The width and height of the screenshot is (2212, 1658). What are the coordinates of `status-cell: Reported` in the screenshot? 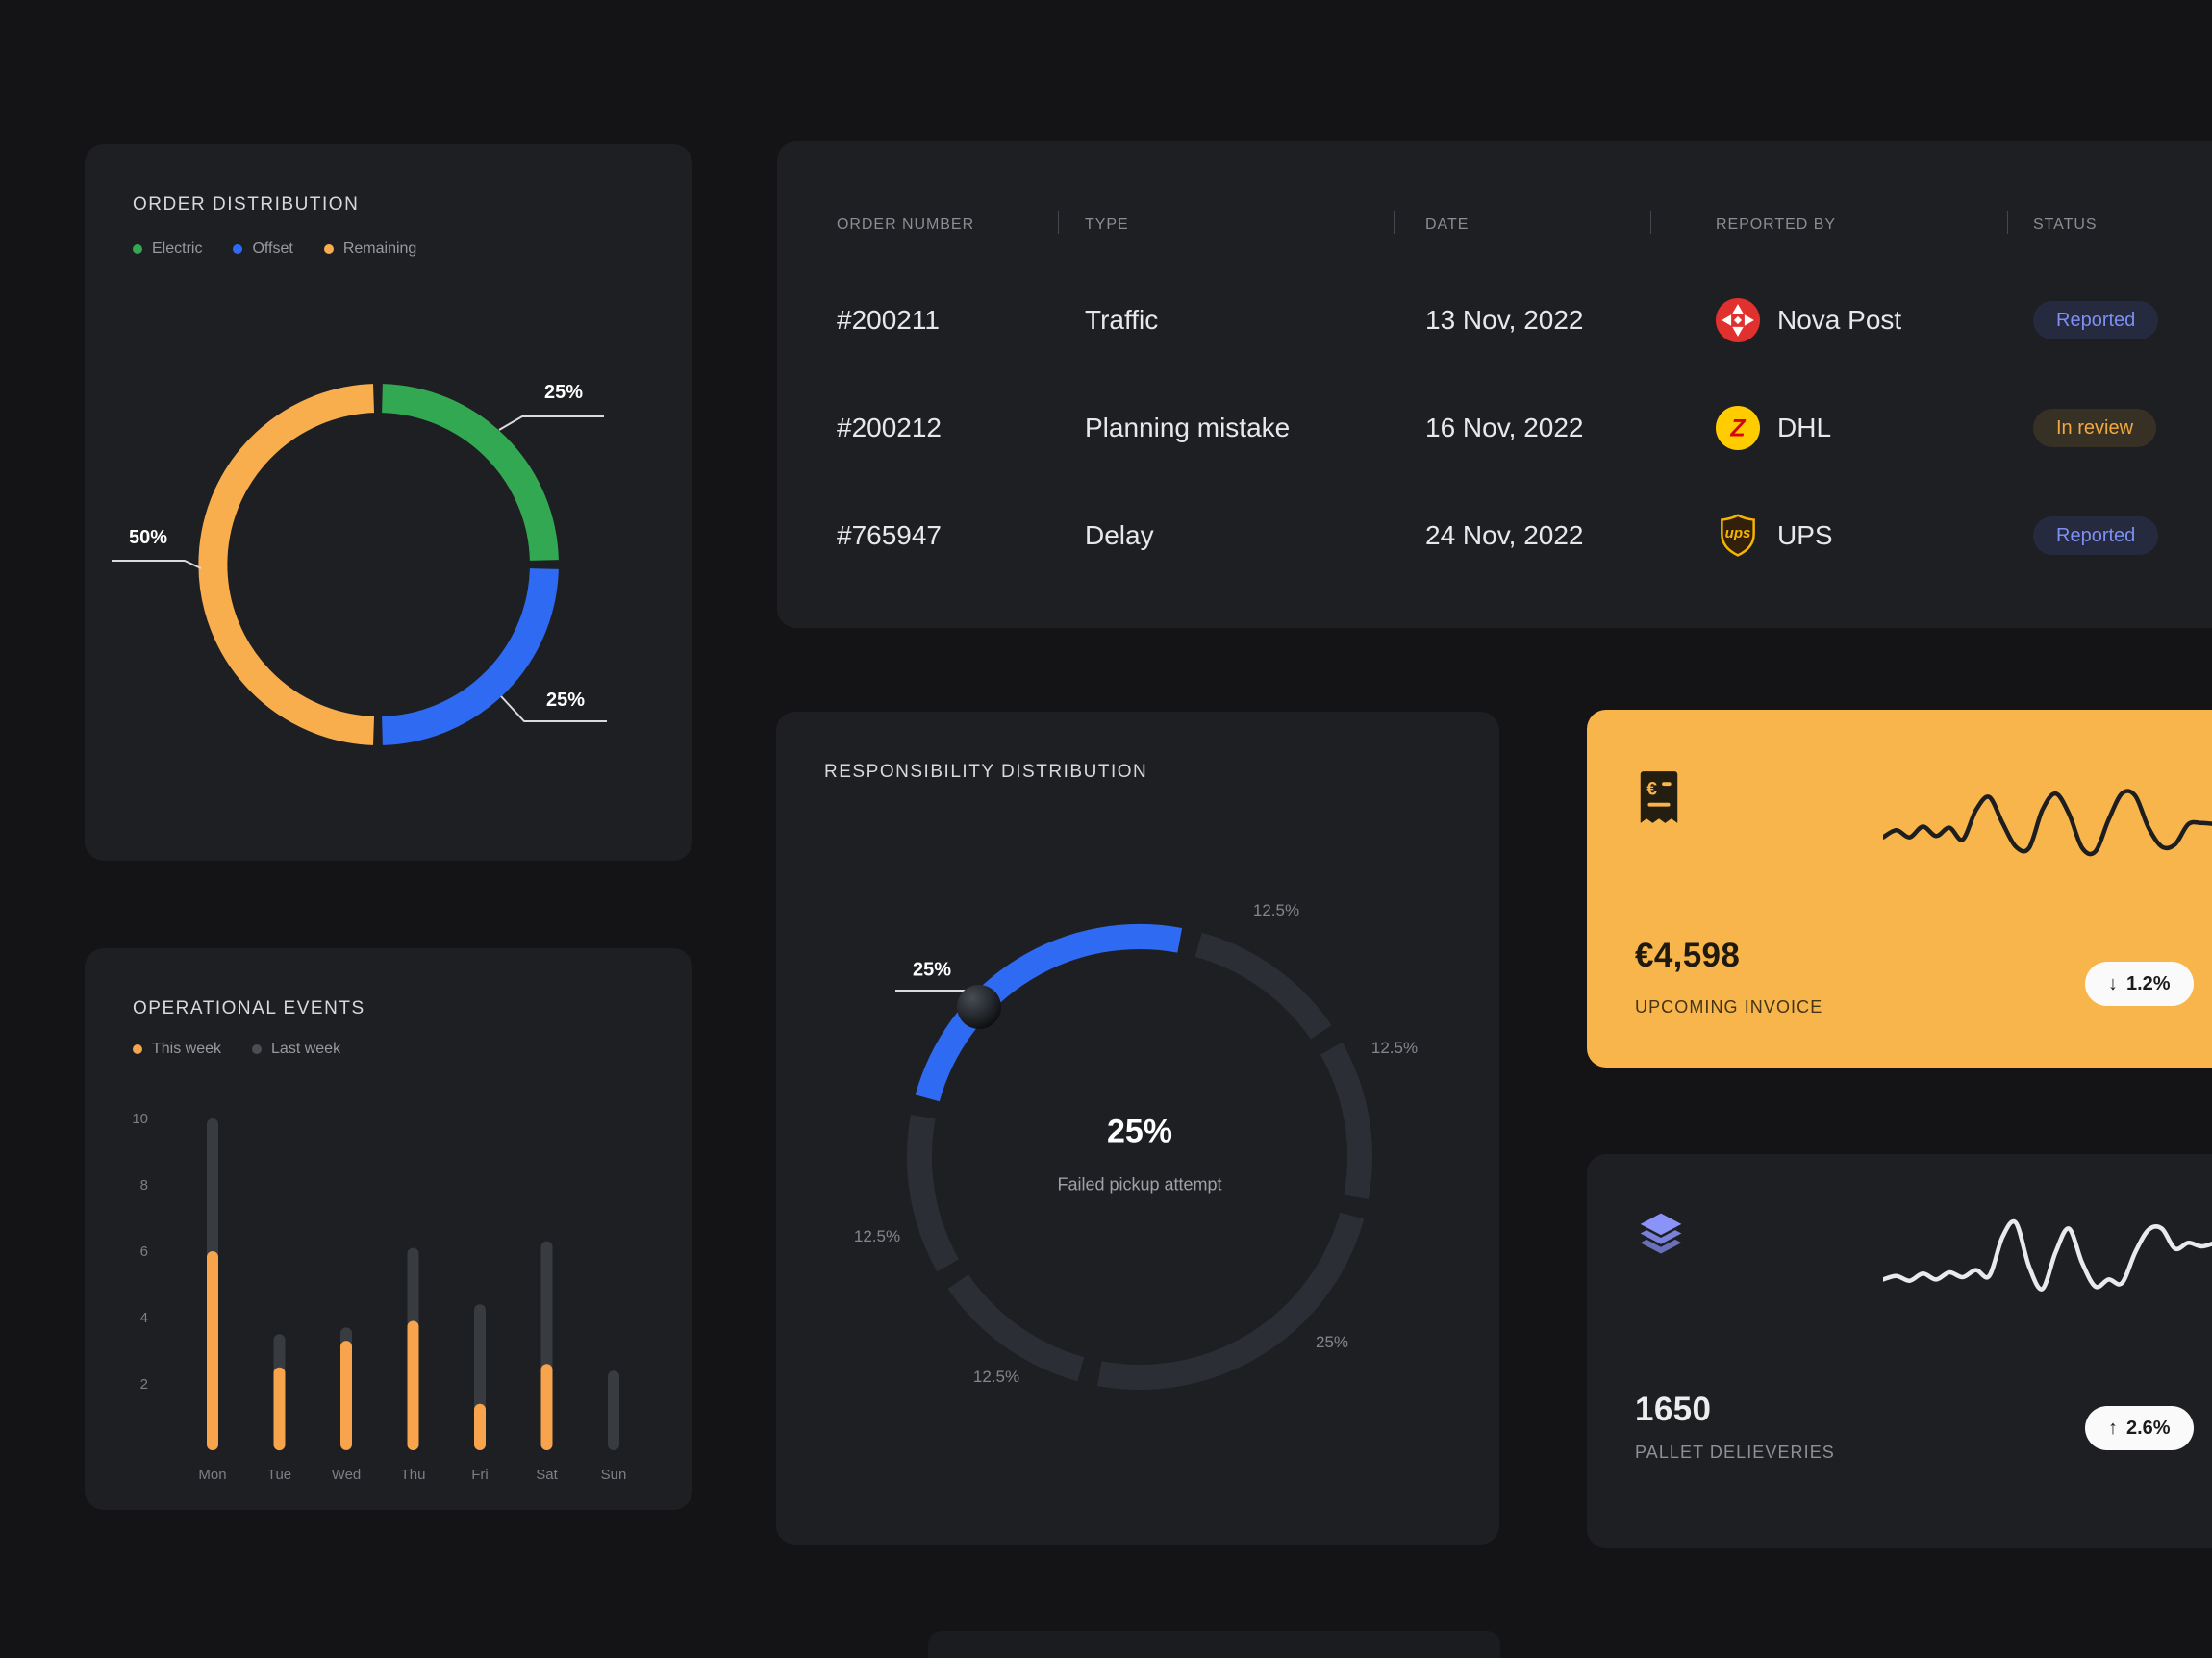 It's located at (2096, 320).